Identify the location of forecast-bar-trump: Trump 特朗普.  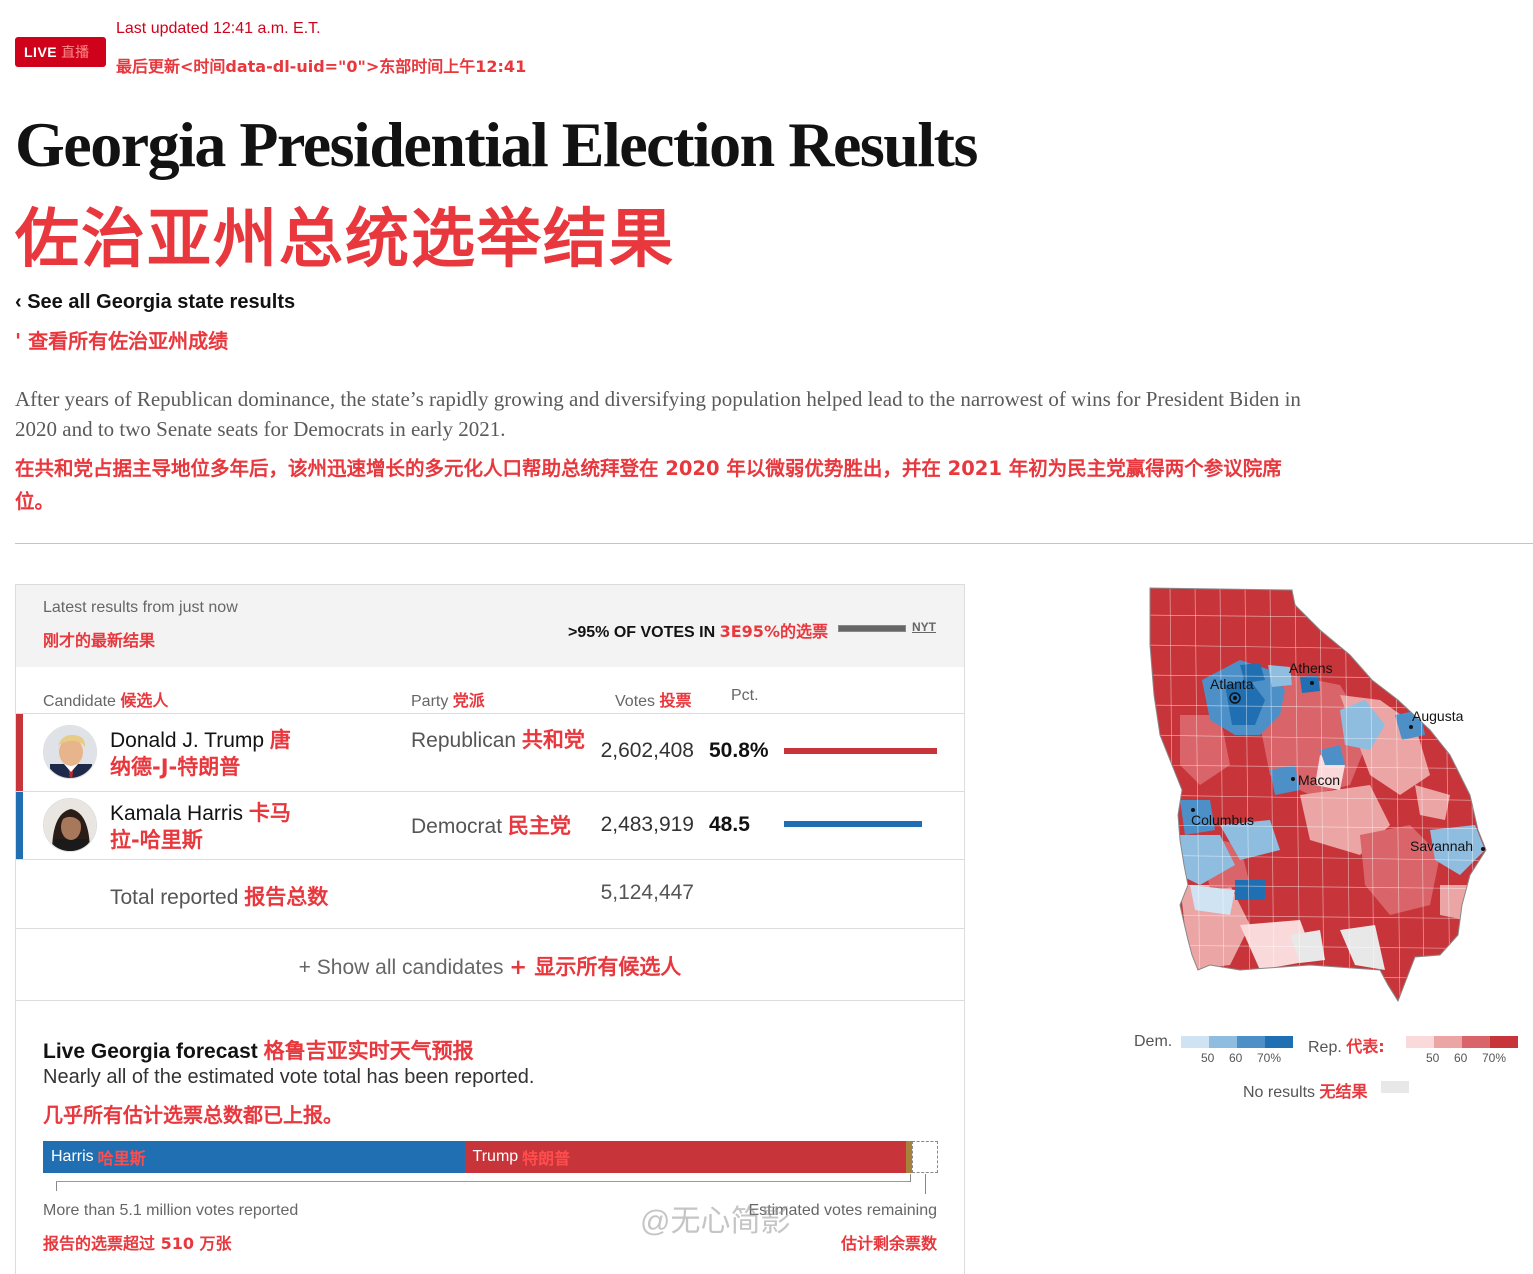
(685, 1157).